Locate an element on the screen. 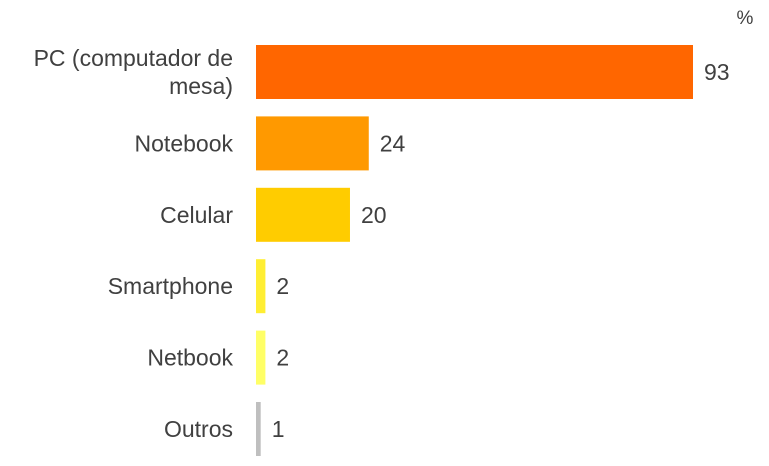 The width and height of the screenshot is (769, 466). category-label-line: mesa) is located at coordinates (201, 86).